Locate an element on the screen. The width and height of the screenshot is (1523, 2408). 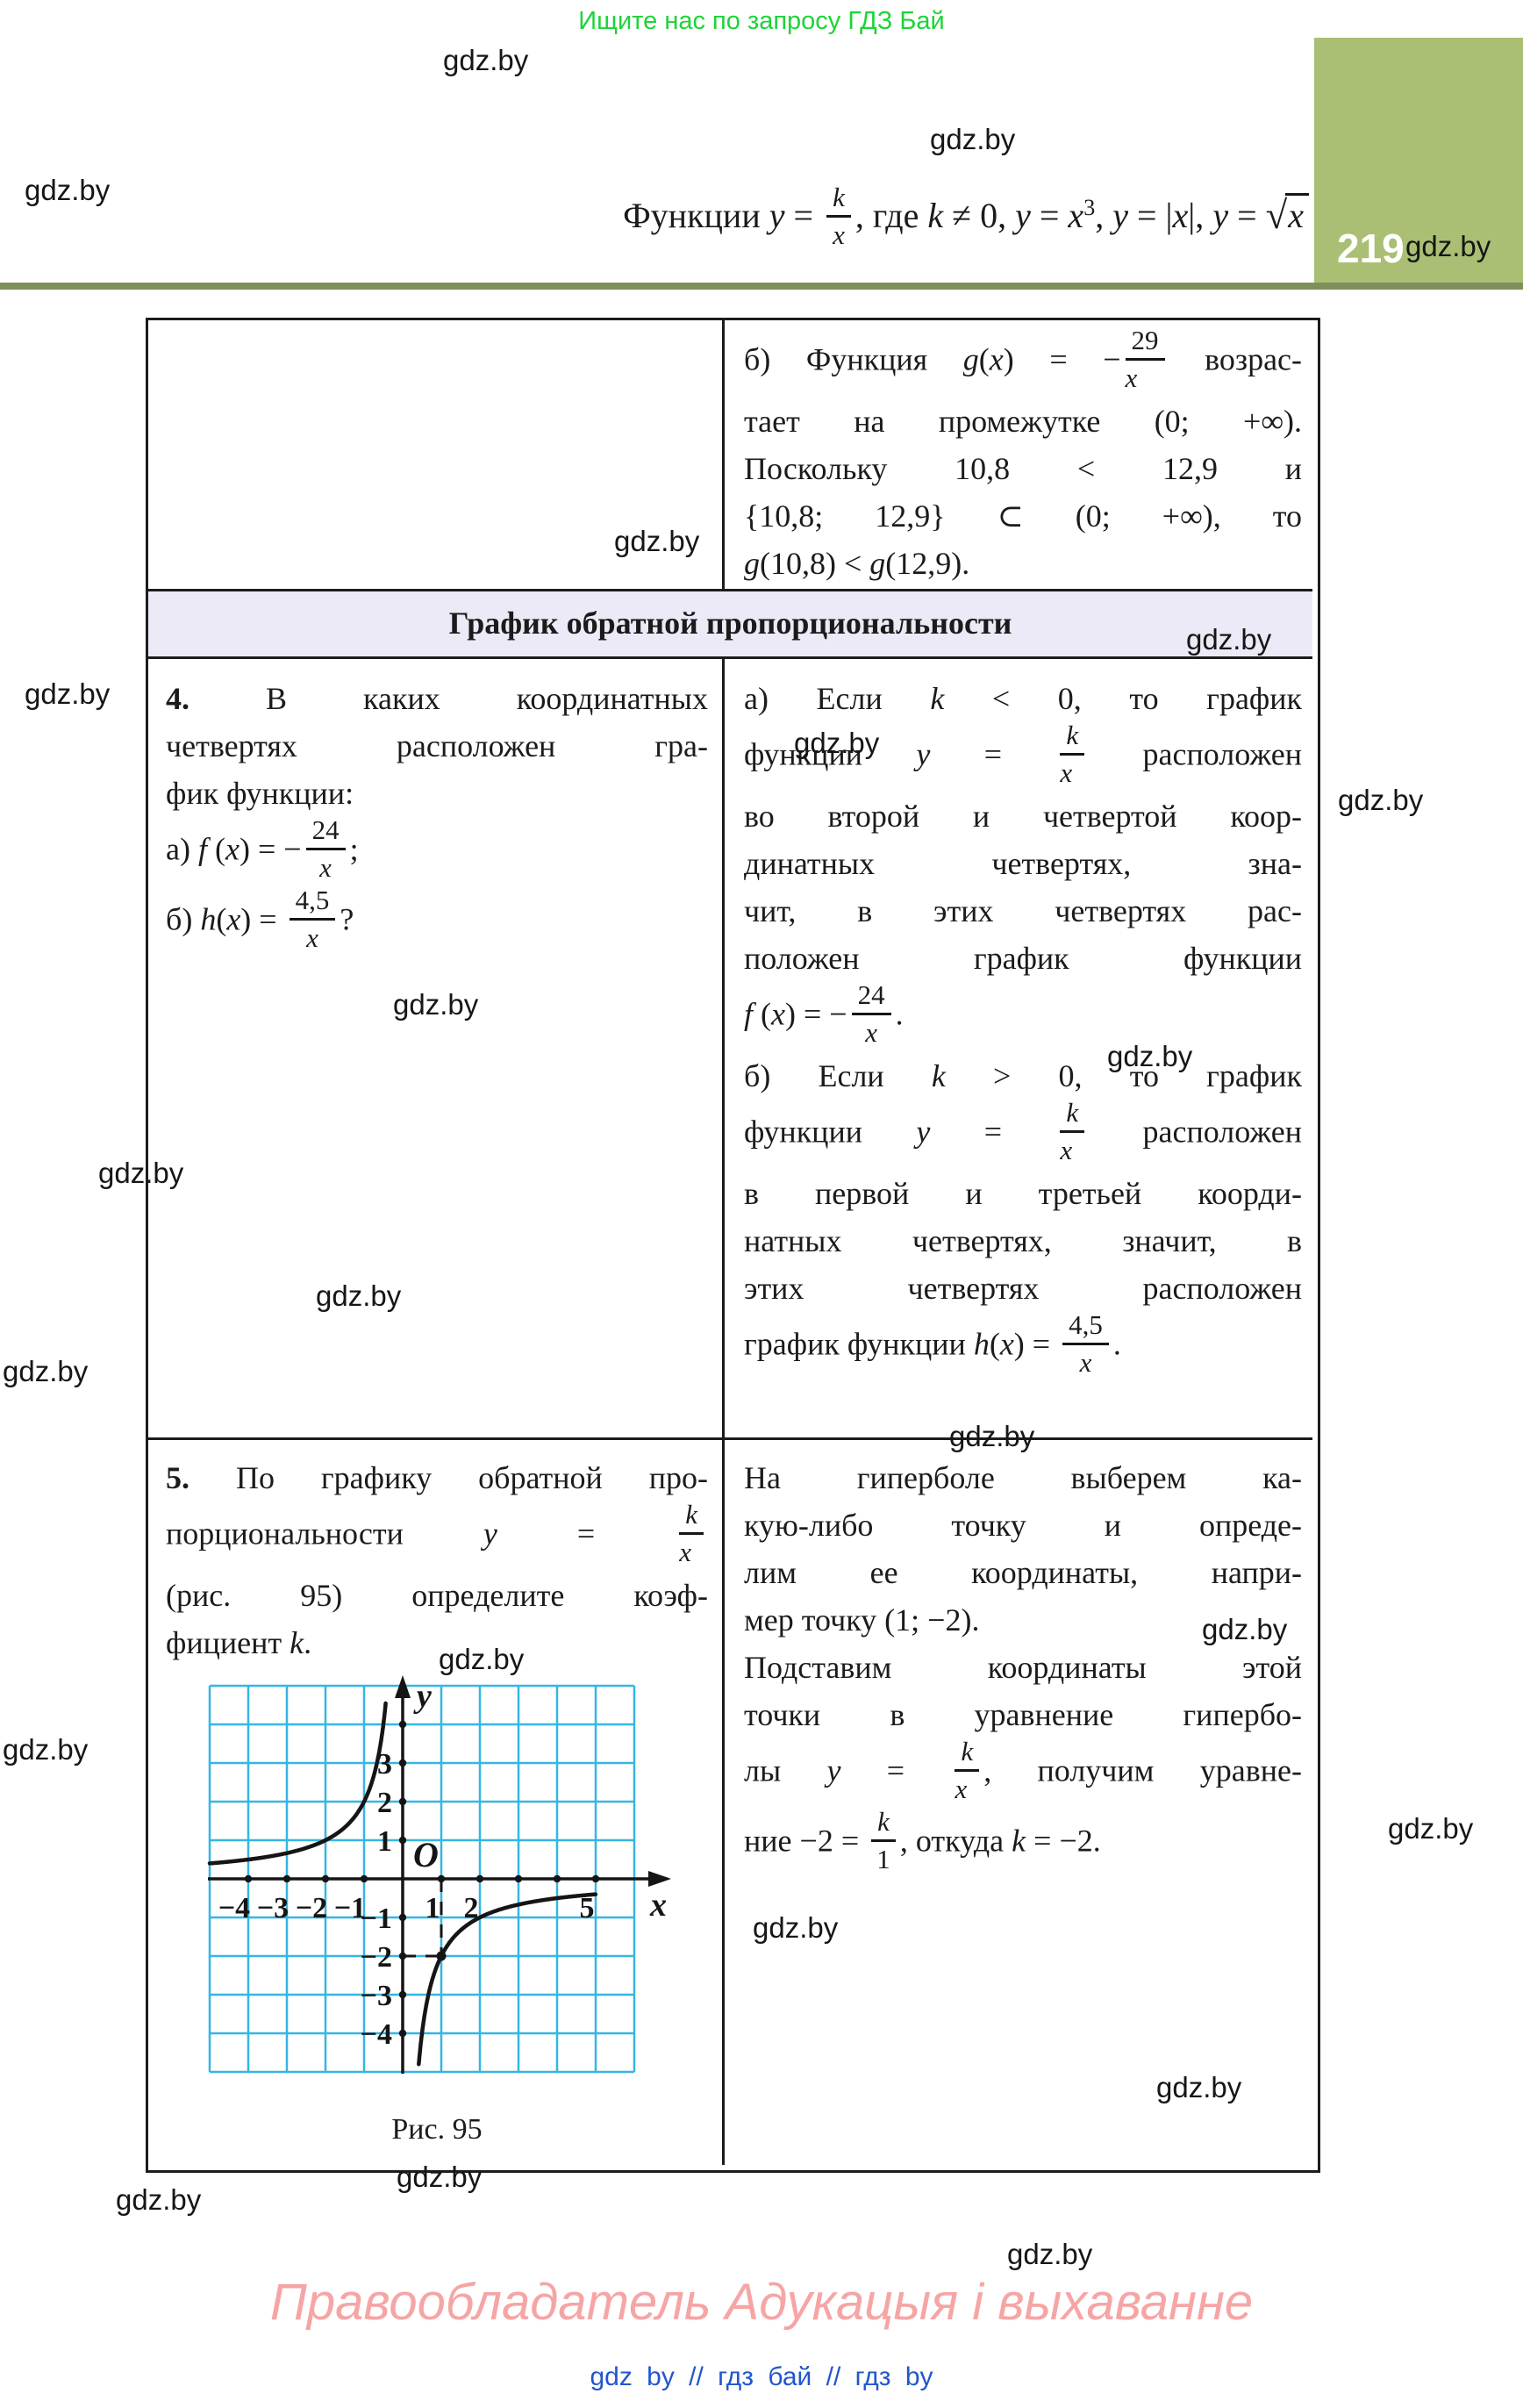
origin-label: O is located at coordinates (426, 1854).